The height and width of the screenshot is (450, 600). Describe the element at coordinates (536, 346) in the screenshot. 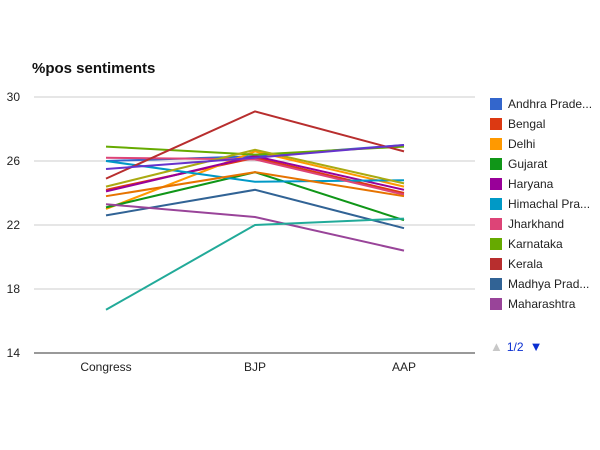

I see `triangle-down-icon: ▼` at that location.